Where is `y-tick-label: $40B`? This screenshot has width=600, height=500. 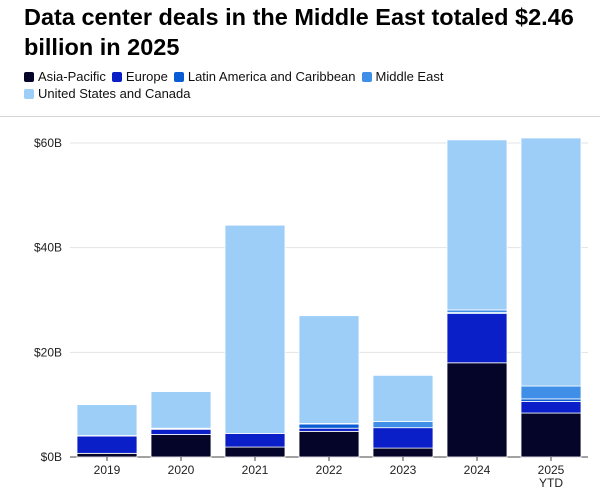
y-tick-label: $40B is located at coordinates (48, 248).